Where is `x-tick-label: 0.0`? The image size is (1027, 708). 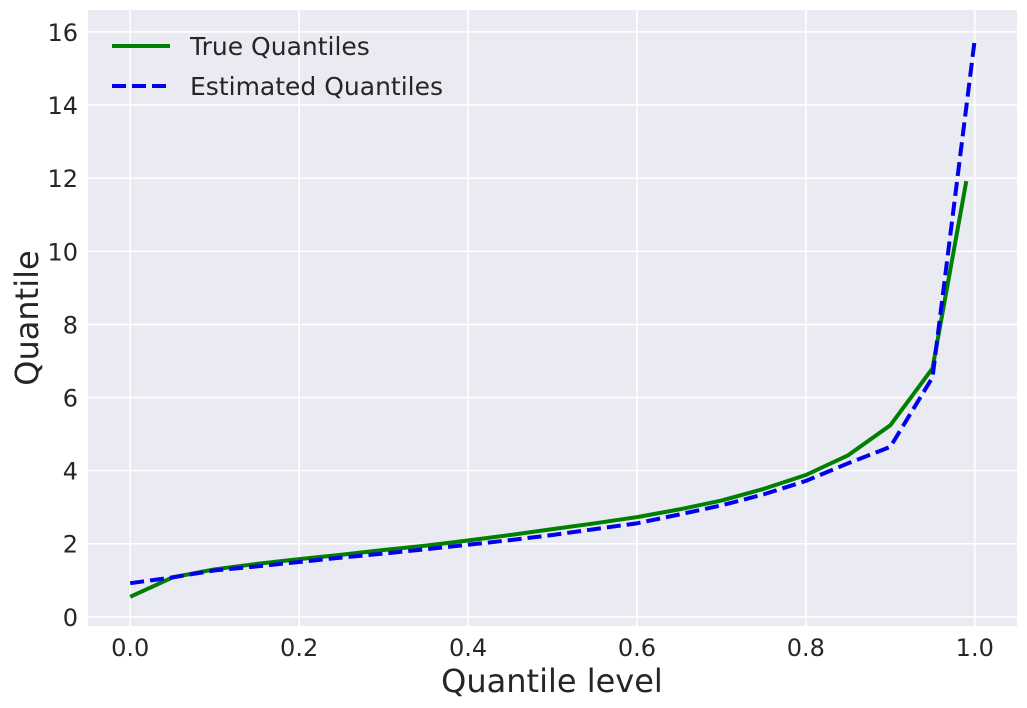 x-tick-label: 0.0 is located at coordinates (130, 648).